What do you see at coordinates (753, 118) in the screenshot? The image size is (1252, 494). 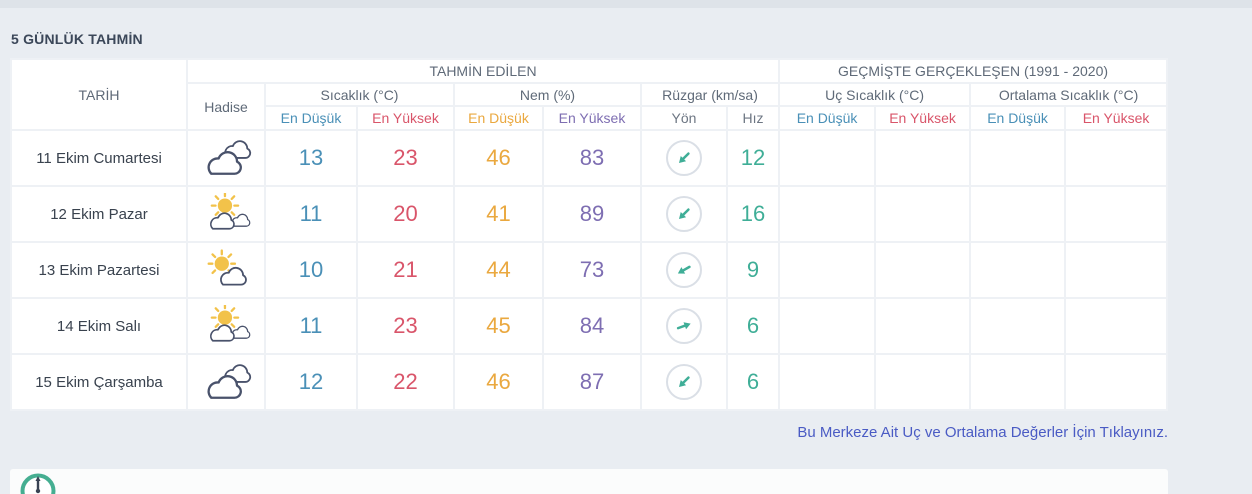 I see `header-wind-speed: Hız` at bounding box center [753, 118].